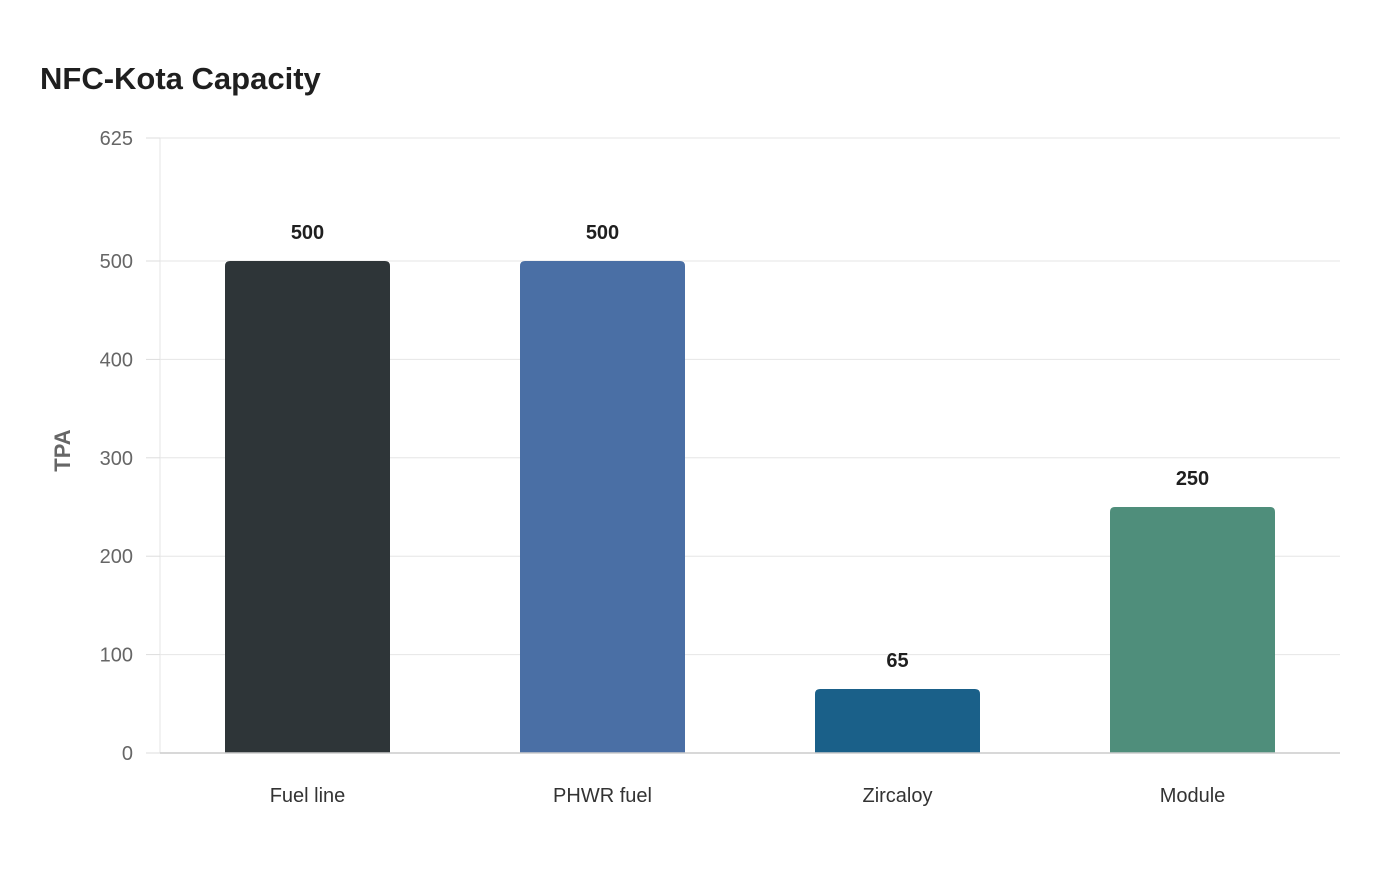 This screenshot has height=880, width=1400. I want to click on y-tick-label: 300, so click(116, 459).